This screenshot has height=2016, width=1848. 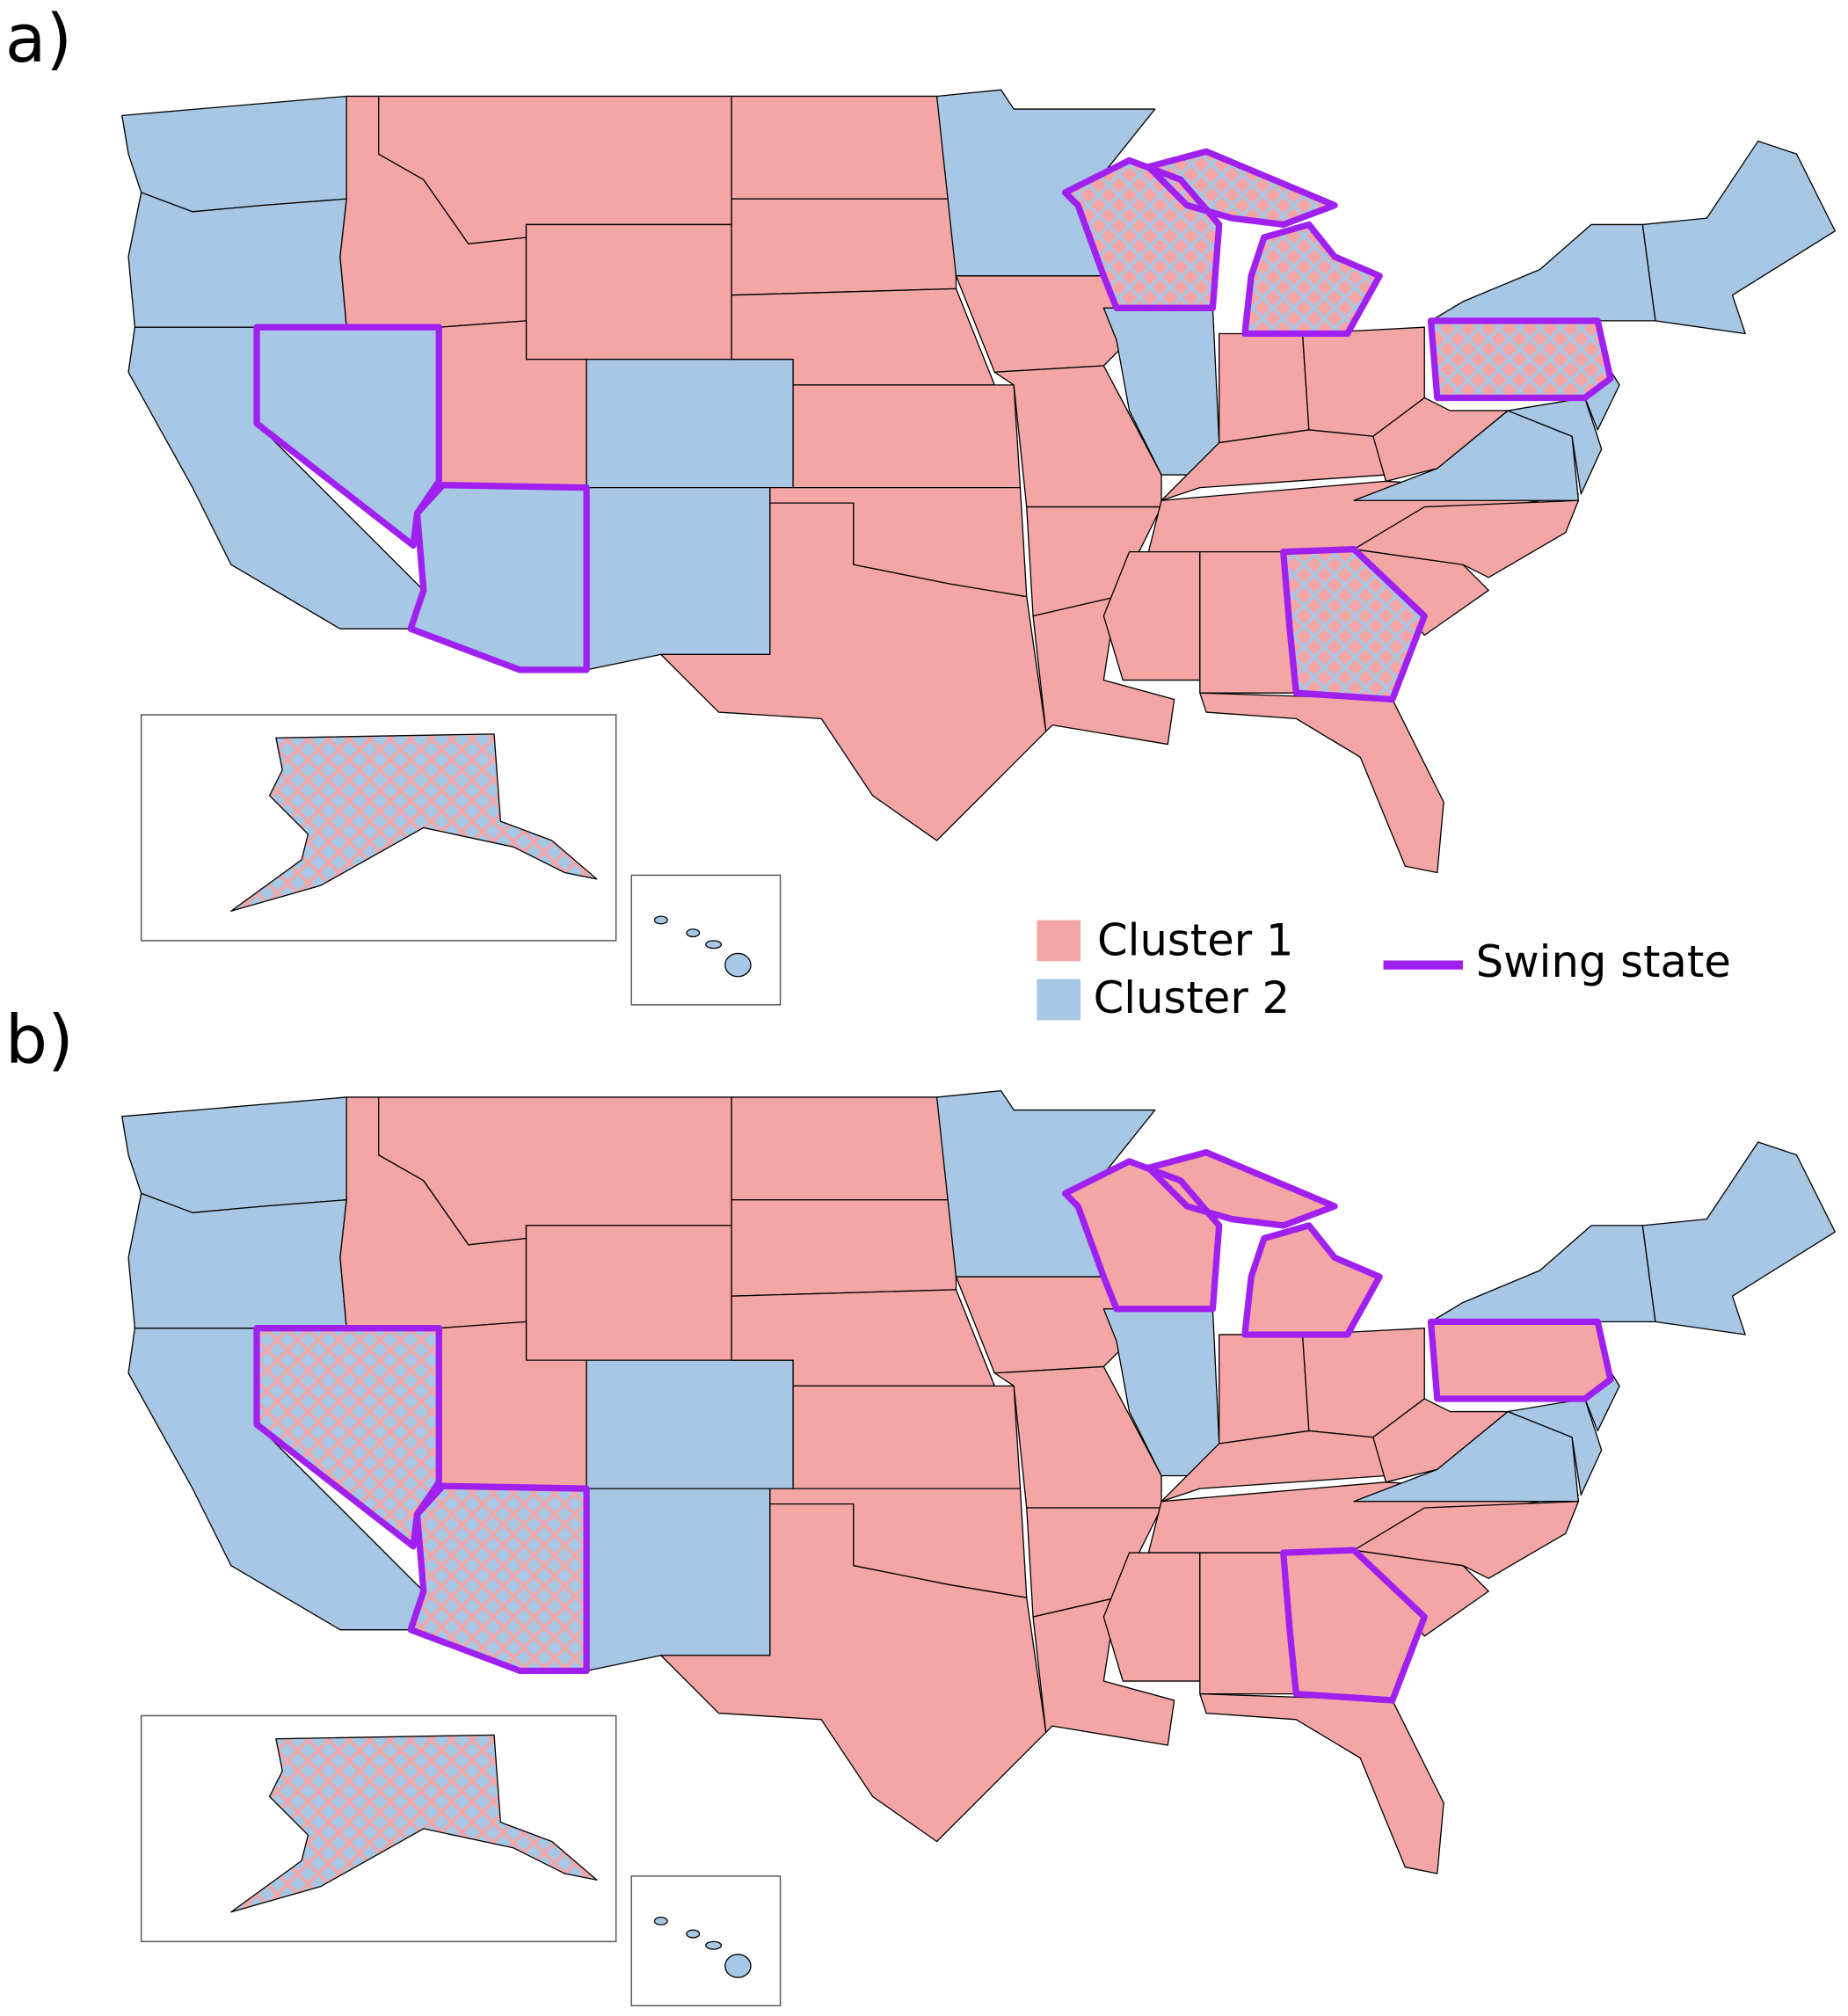 I want to click on legend-label: Cluster 1, so click(x=1195, y=939).